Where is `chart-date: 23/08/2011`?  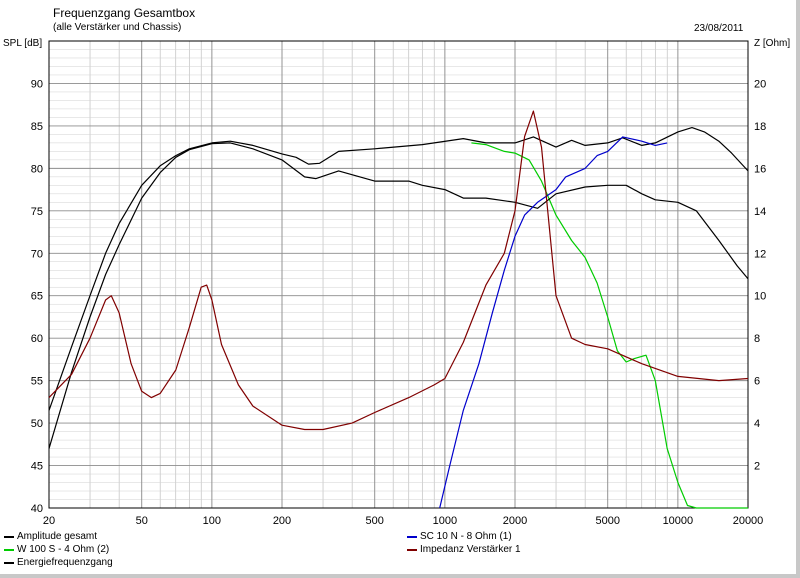 chart-date: 23/08/2011 is located at coordinates (719, 28).